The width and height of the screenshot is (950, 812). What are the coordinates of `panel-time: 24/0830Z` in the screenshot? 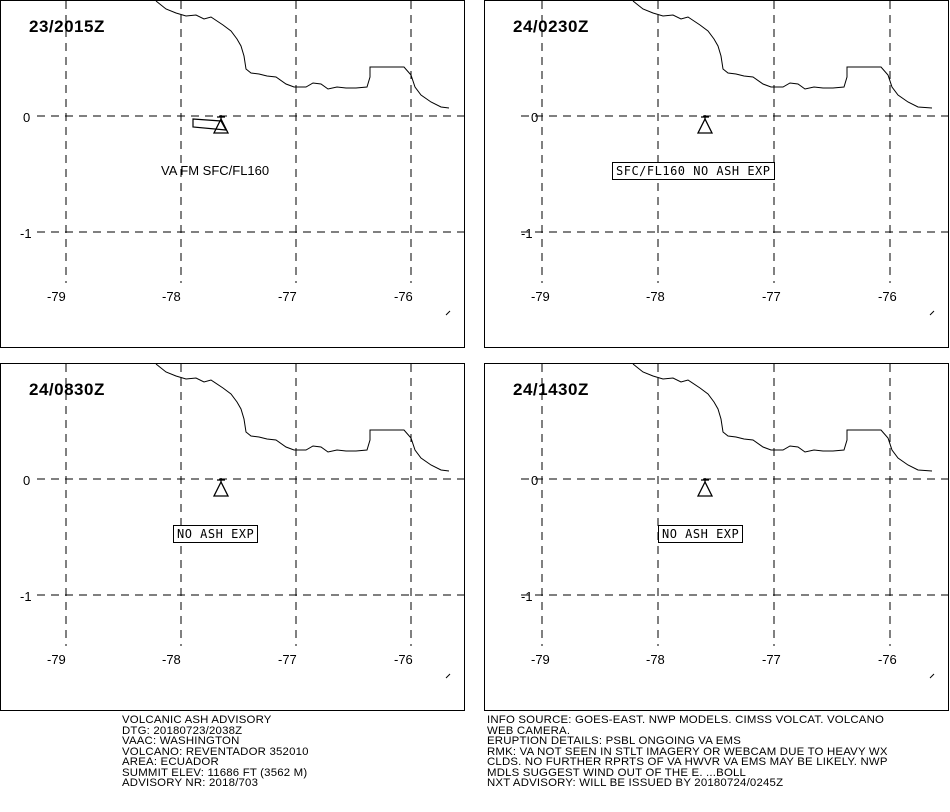 It's located at (67, 389).